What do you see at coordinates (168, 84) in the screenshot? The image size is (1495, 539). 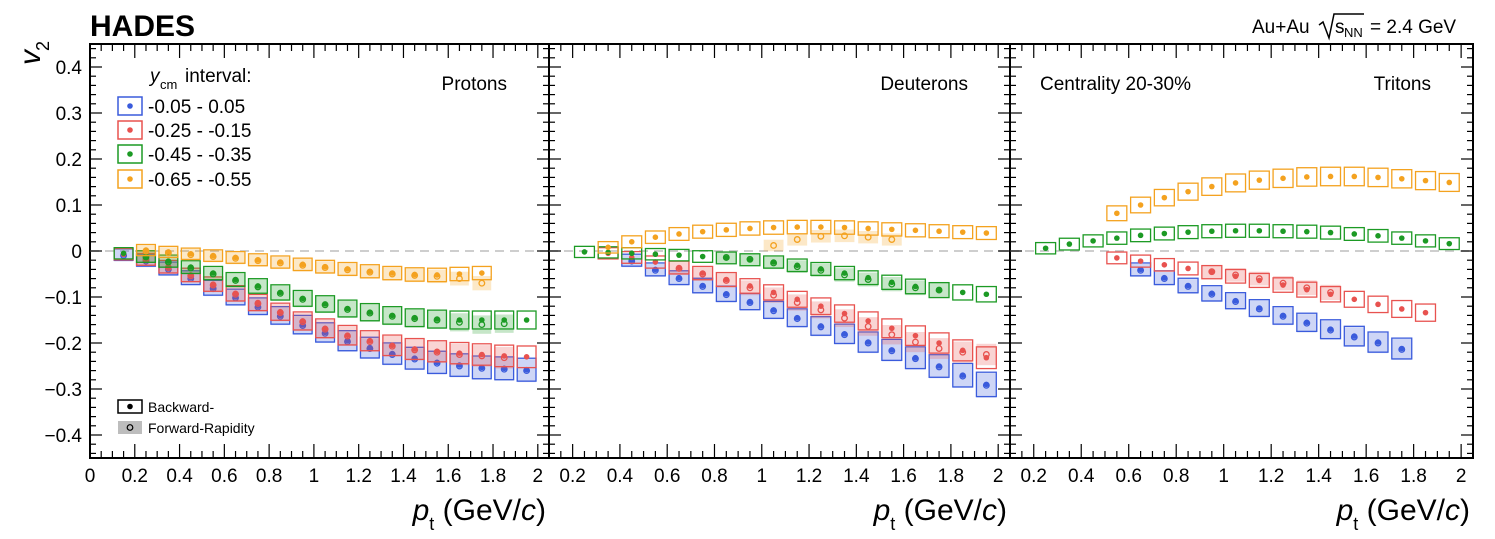 I see `legend-title-sub: cm` at bounding box center [168, 84].